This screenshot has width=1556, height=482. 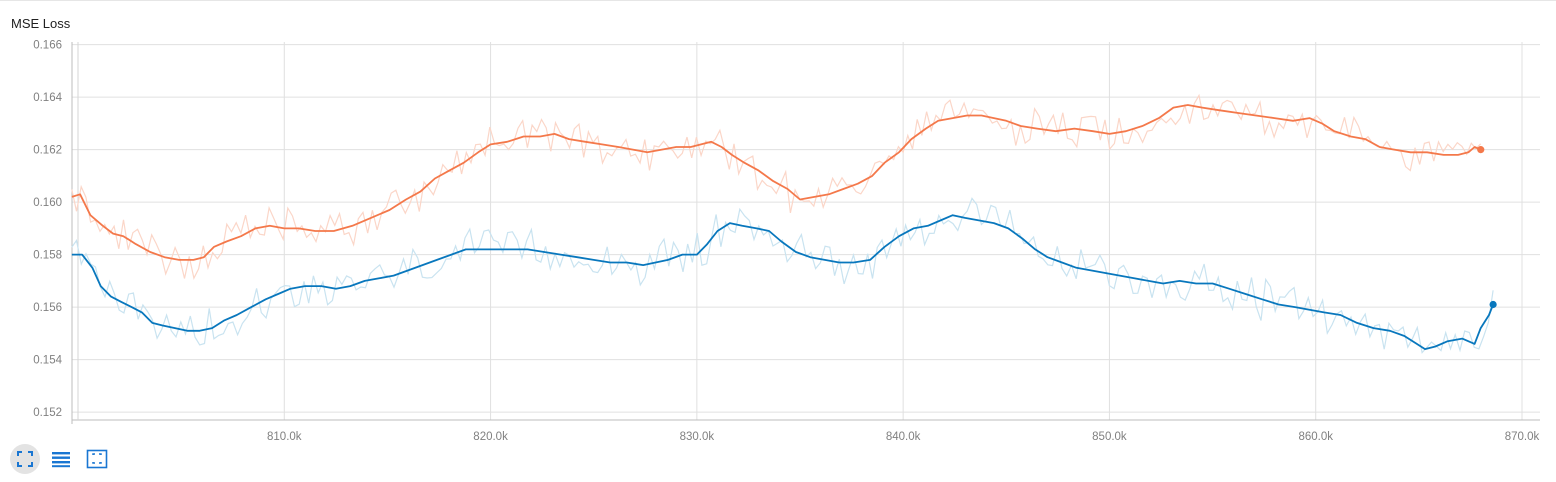 I want to click on chart-toolbar, so click(x=61, y=459).